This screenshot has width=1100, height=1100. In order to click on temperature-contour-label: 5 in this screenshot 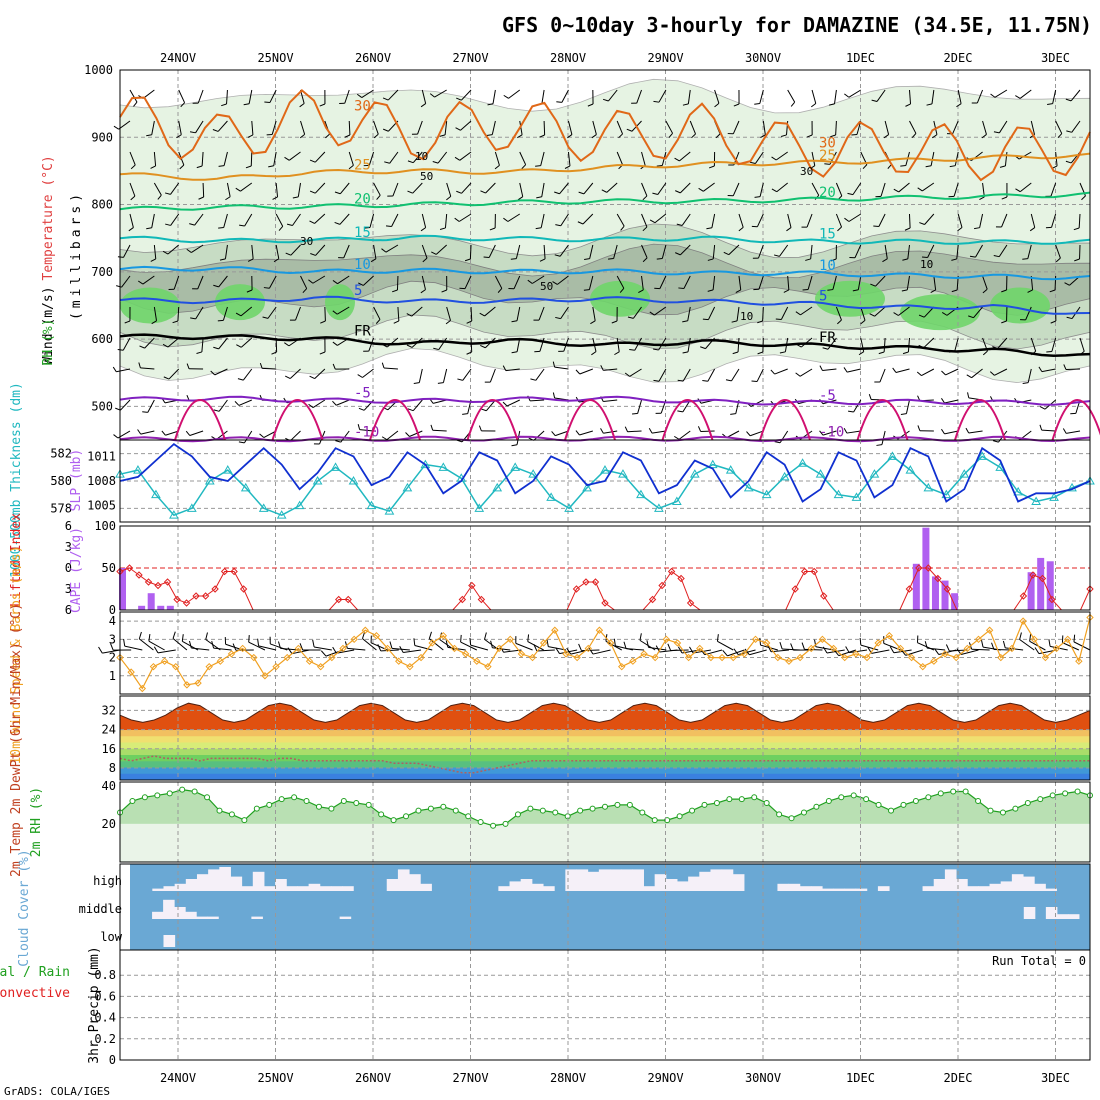, I will do `click(823, 296)`.